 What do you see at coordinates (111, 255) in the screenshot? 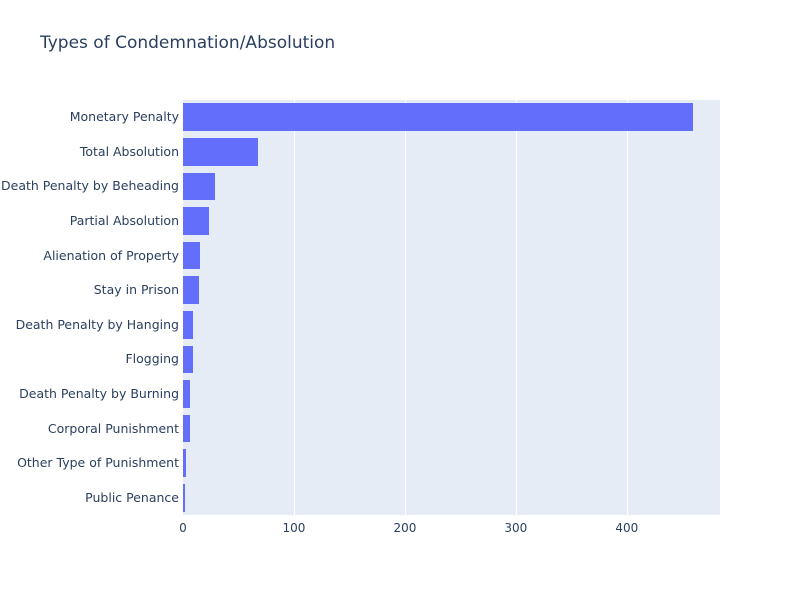
I see `category-label: Alienation of Property` at bounding box center [111, 255].